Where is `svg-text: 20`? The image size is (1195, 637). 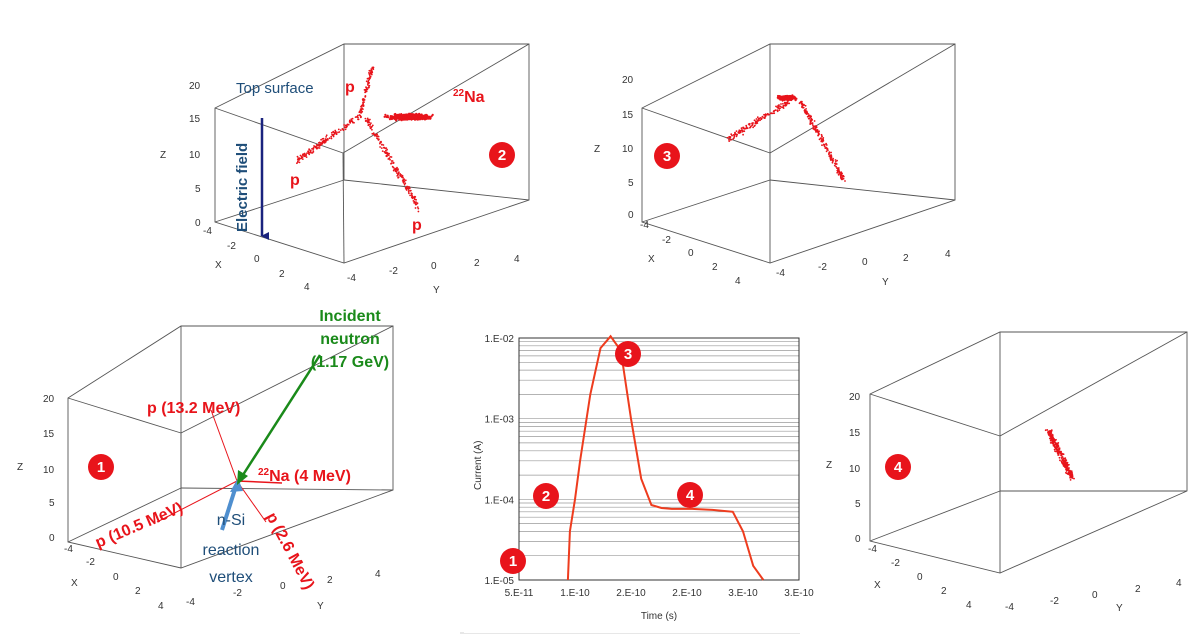 svg-text: 20 is located at coordinates (195, 86).